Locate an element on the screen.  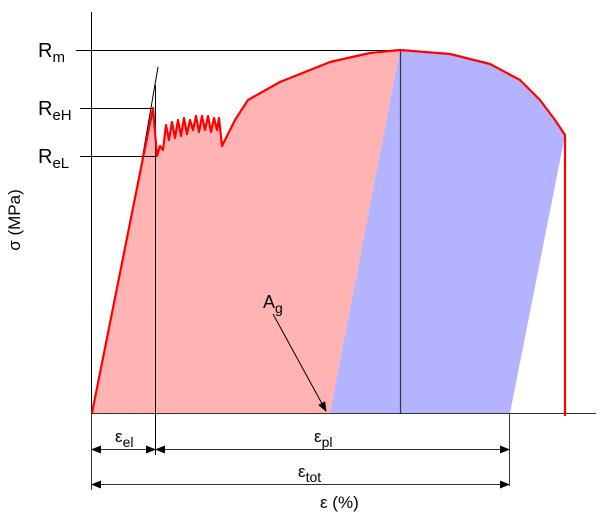
y-axis-label: σ (MPa) is located at coordinates (14, 220).